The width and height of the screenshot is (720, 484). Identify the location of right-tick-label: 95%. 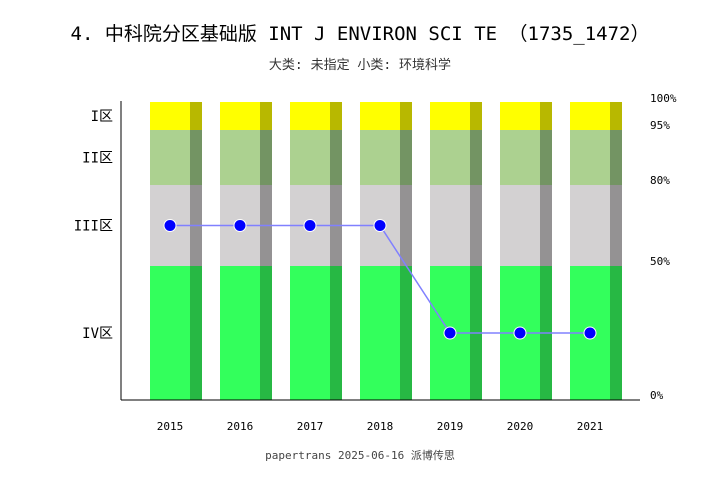
(660, 125).